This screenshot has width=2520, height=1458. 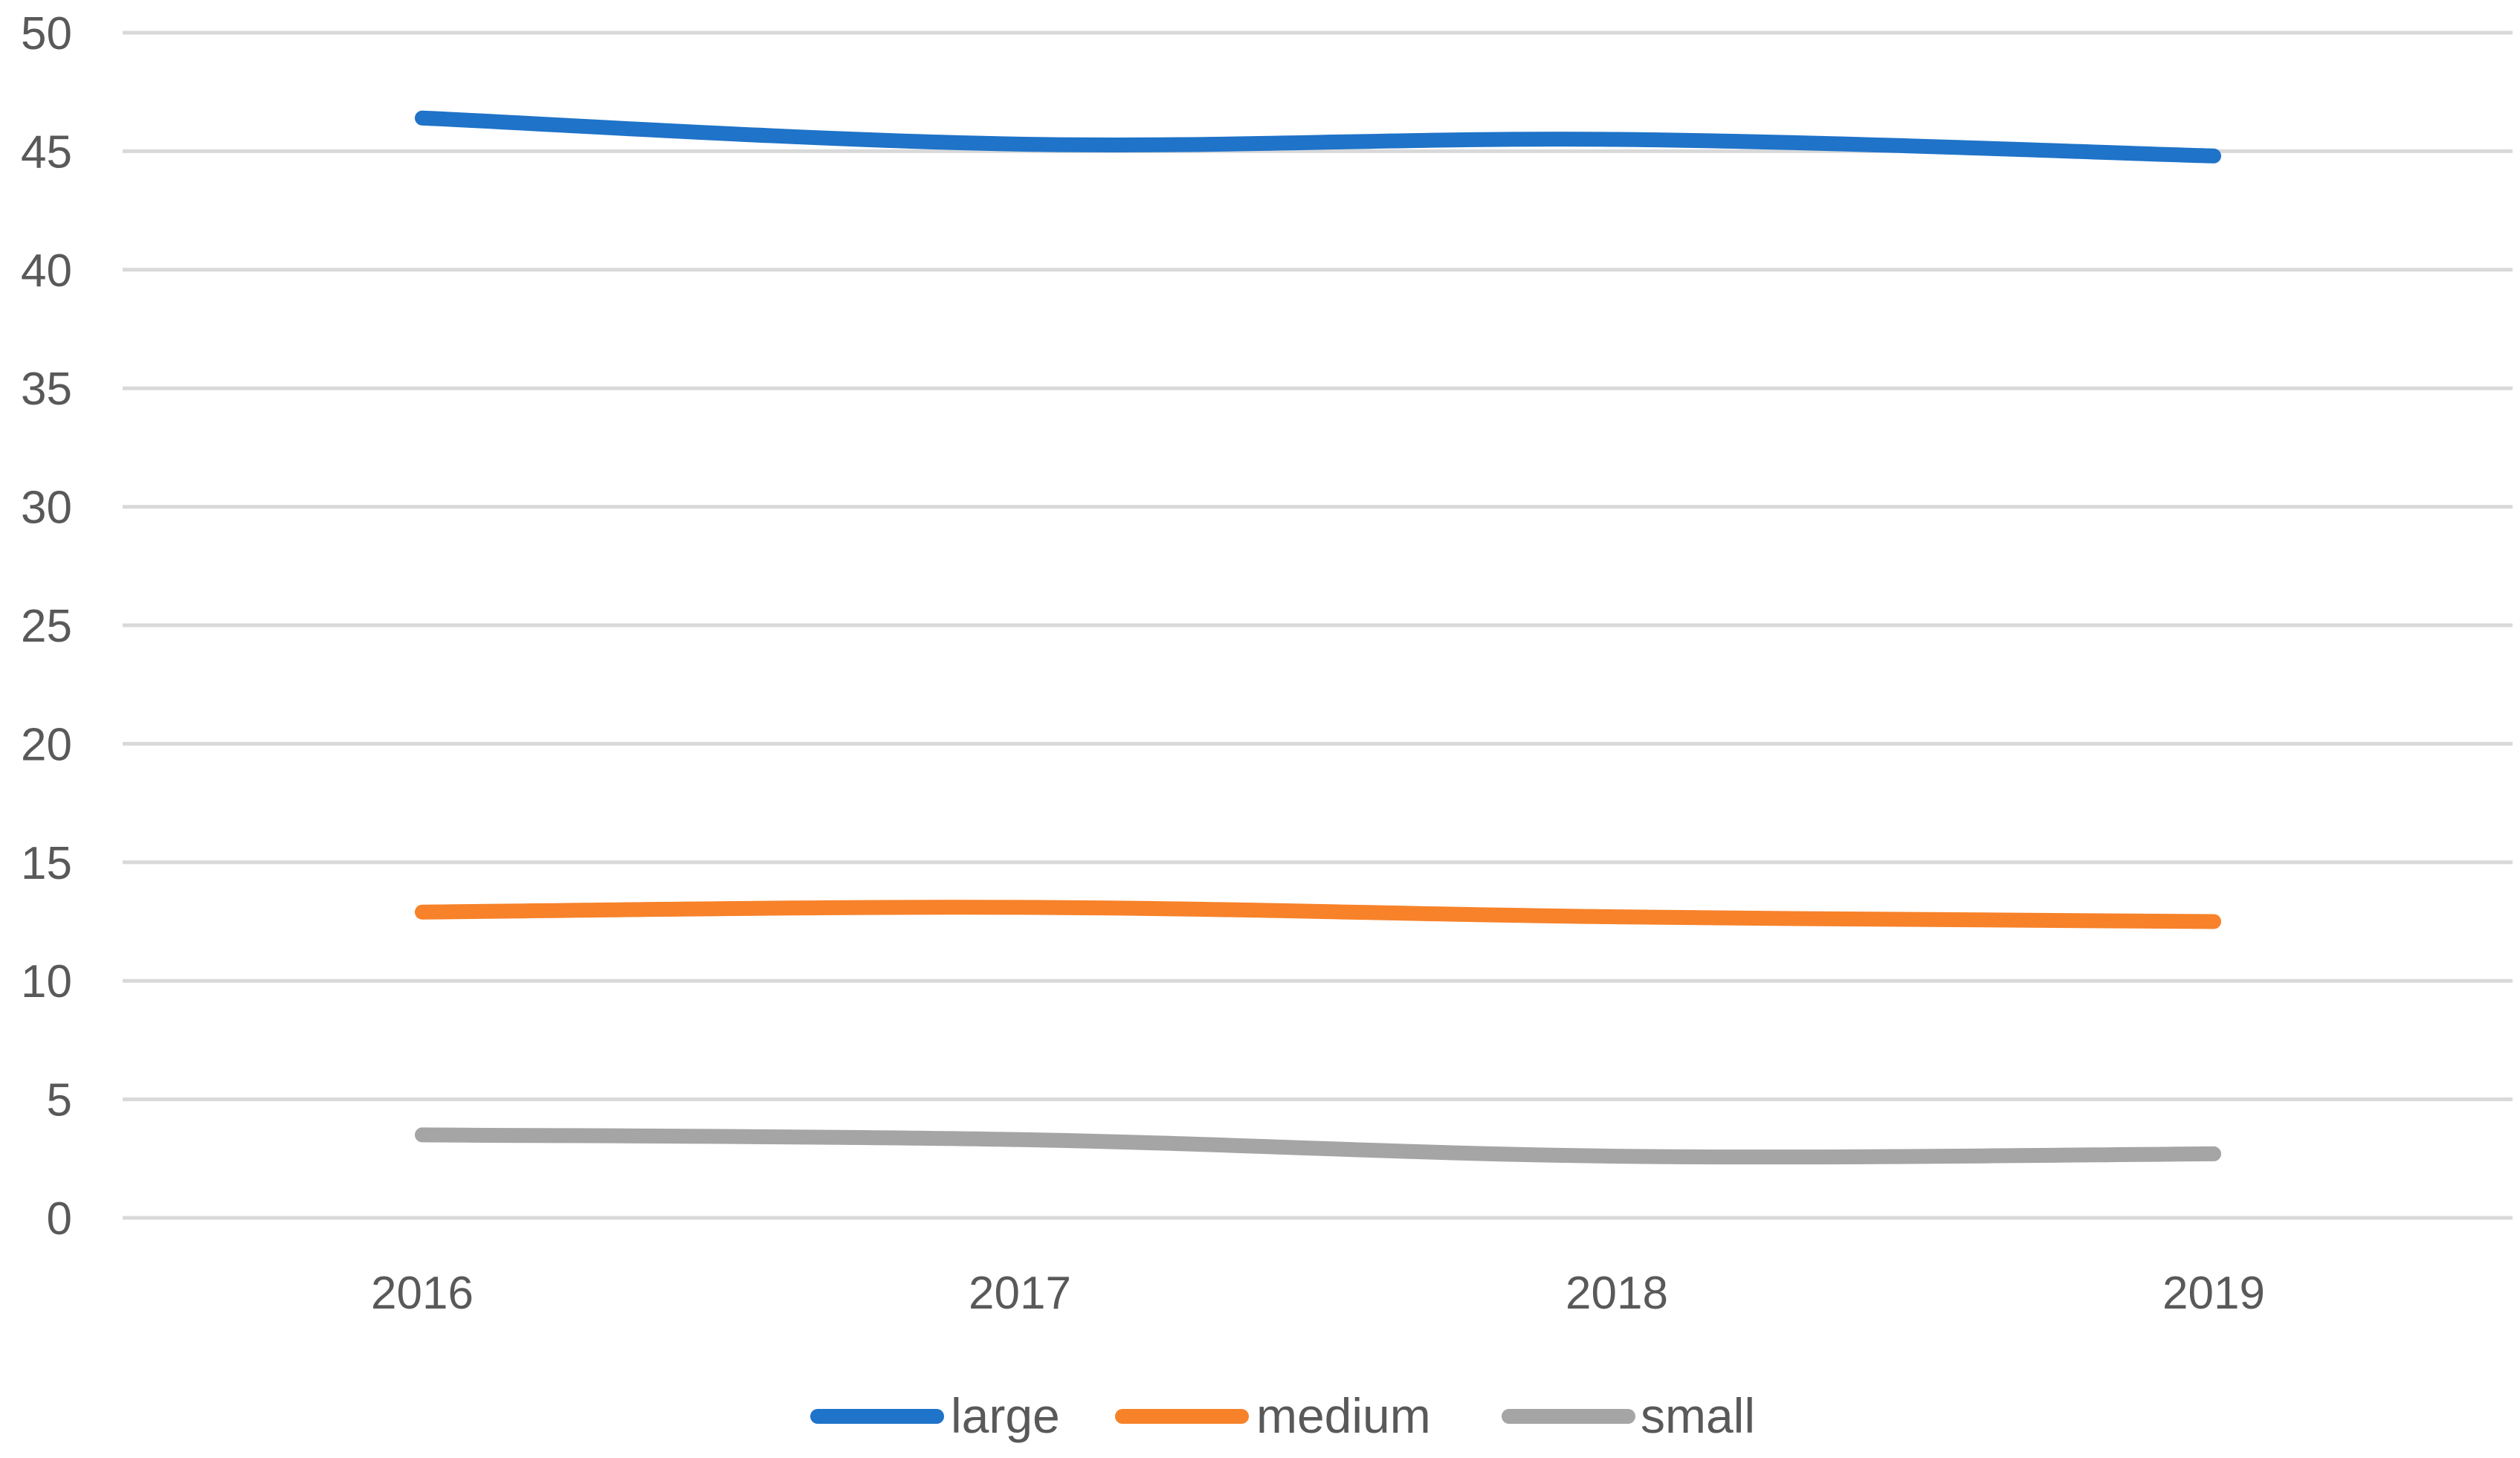 I want to click on legend-item-large: large, so click(x=935, y=1415).